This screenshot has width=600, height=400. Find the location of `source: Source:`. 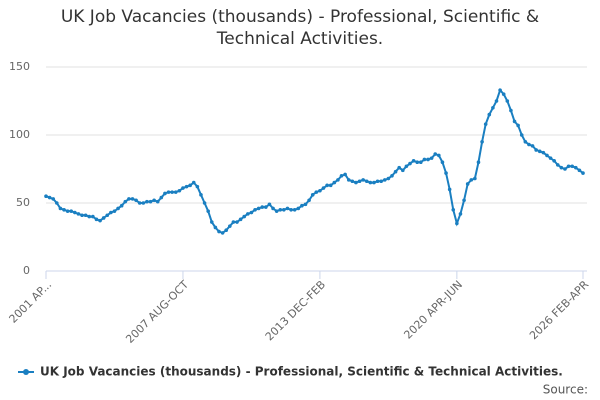

source: Source: is located at coordinates (565, 390).